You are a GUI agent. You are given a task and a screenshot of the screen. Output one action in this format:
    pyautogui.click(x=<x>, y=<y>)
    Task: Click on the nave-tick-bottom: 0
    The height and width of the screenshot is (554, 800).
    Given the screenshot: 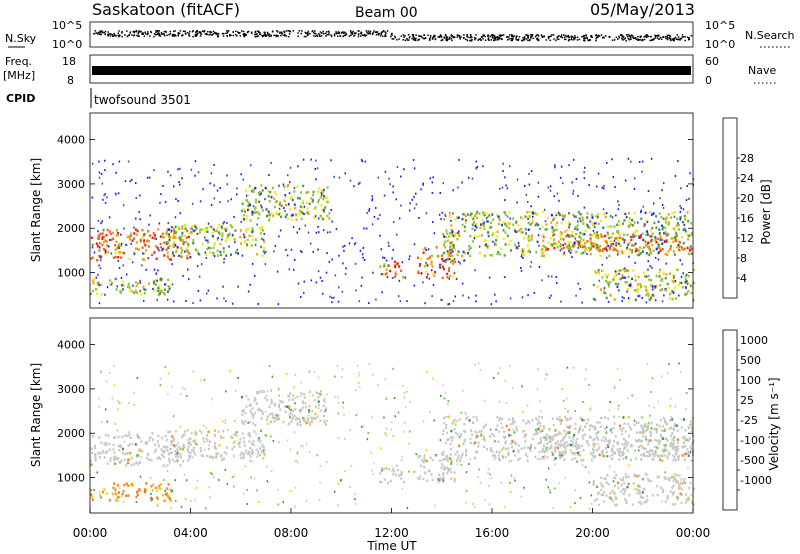 What is the action you would take?
    pyautogui.click(x=708, y=80)
    